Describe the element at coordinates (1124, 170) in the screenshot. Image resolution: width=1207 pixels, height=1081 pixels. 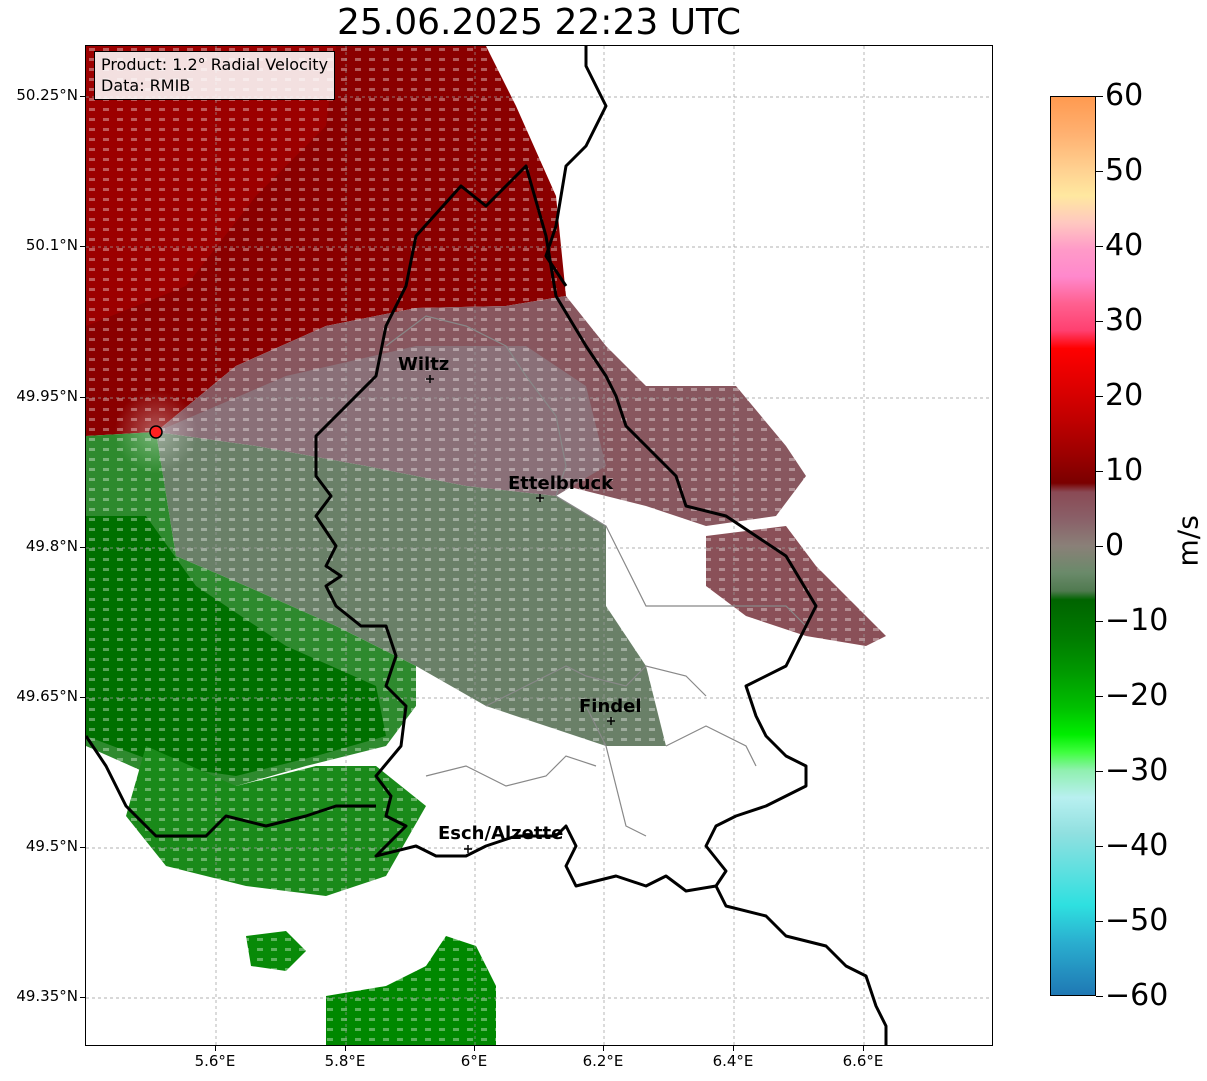
I see `colorbar-tick-label: 50` at that location.